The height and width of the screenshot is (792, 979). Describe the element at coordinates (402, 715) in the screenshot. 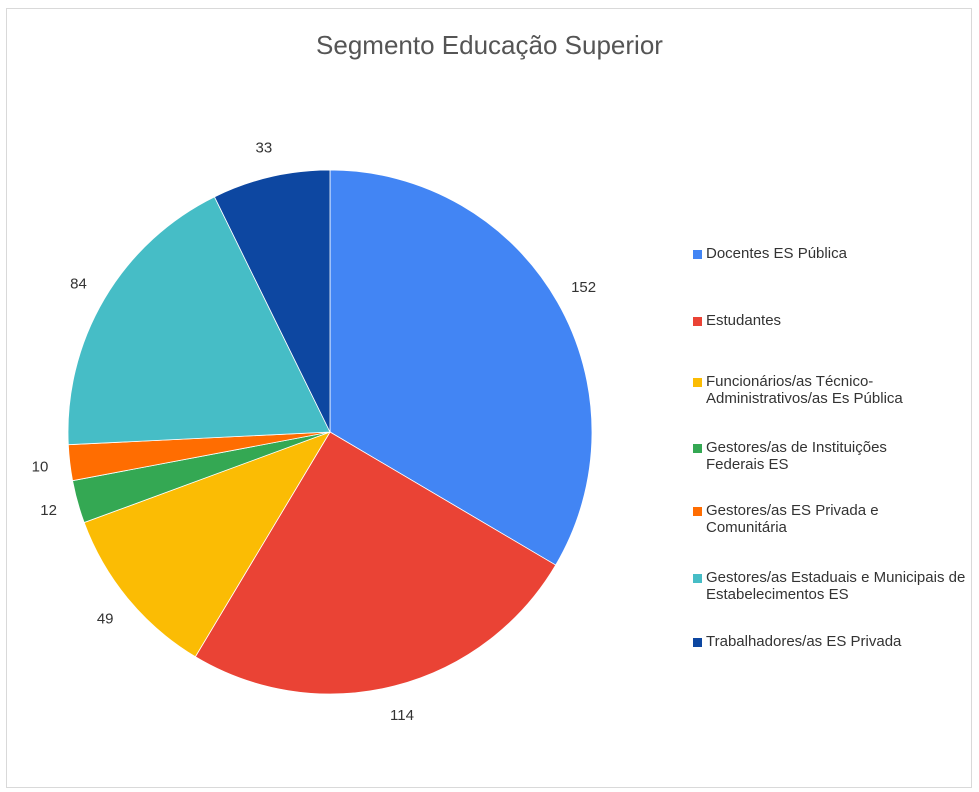

I see `slice-value-label: 114` at that location.